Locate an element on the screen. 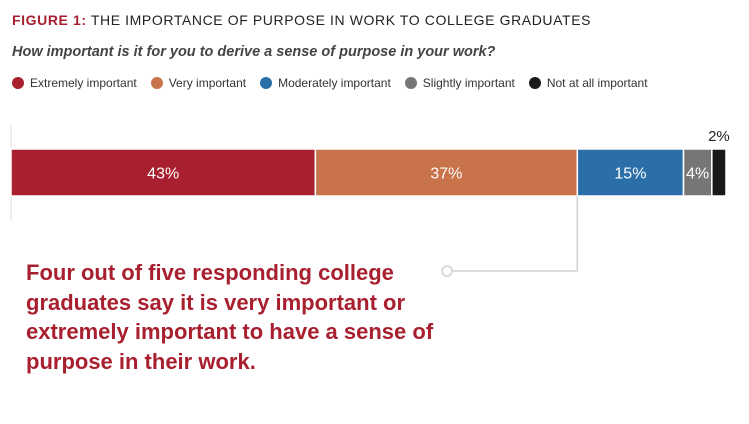 Image resolution: width=749 pixels, height=424 pixels. bar-segment-moderately-important is located at coordinates (630, 172).